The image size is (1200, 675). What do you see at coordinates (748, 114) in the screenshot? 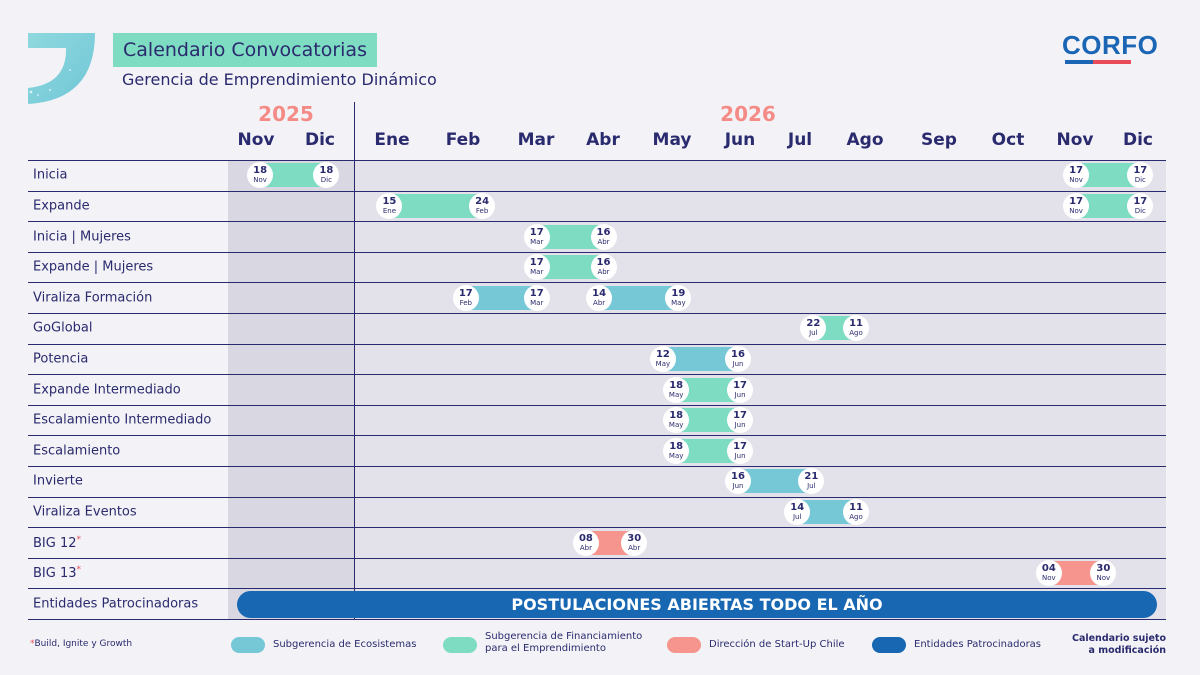
I see `year-2026: 2026` at bounding box center [748, 114].